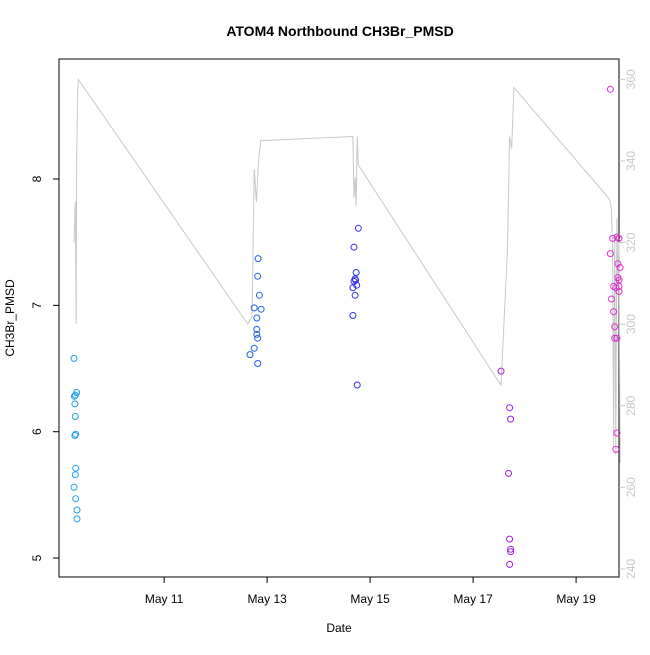 The width and height of the screenshot is (650, 655). Describe the element at coordinates (10, 318) in the screenshot. I see `y-axis-label: CH3Br_PMSD` at that location.